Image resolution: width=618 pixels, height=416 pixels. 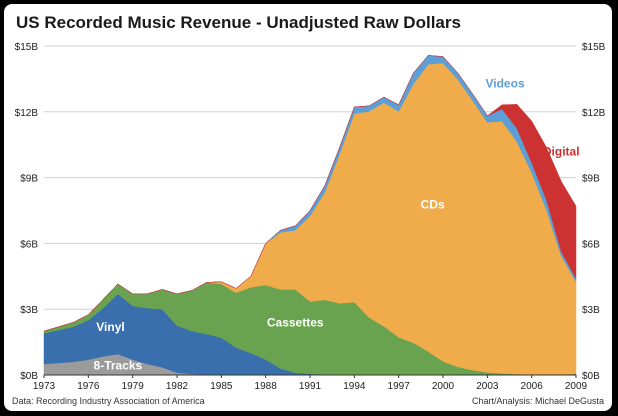 I want to click on y-tick-label-right: $0B, so click(x=591, y=376).